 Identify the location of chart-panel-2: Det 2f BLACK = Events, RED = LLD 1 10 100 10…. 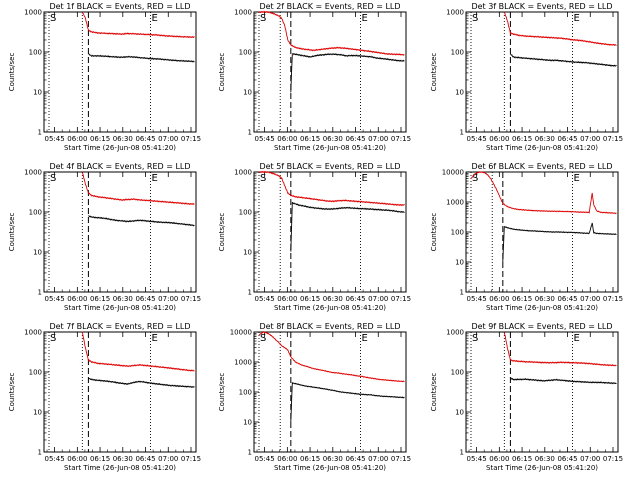
(314, 77).